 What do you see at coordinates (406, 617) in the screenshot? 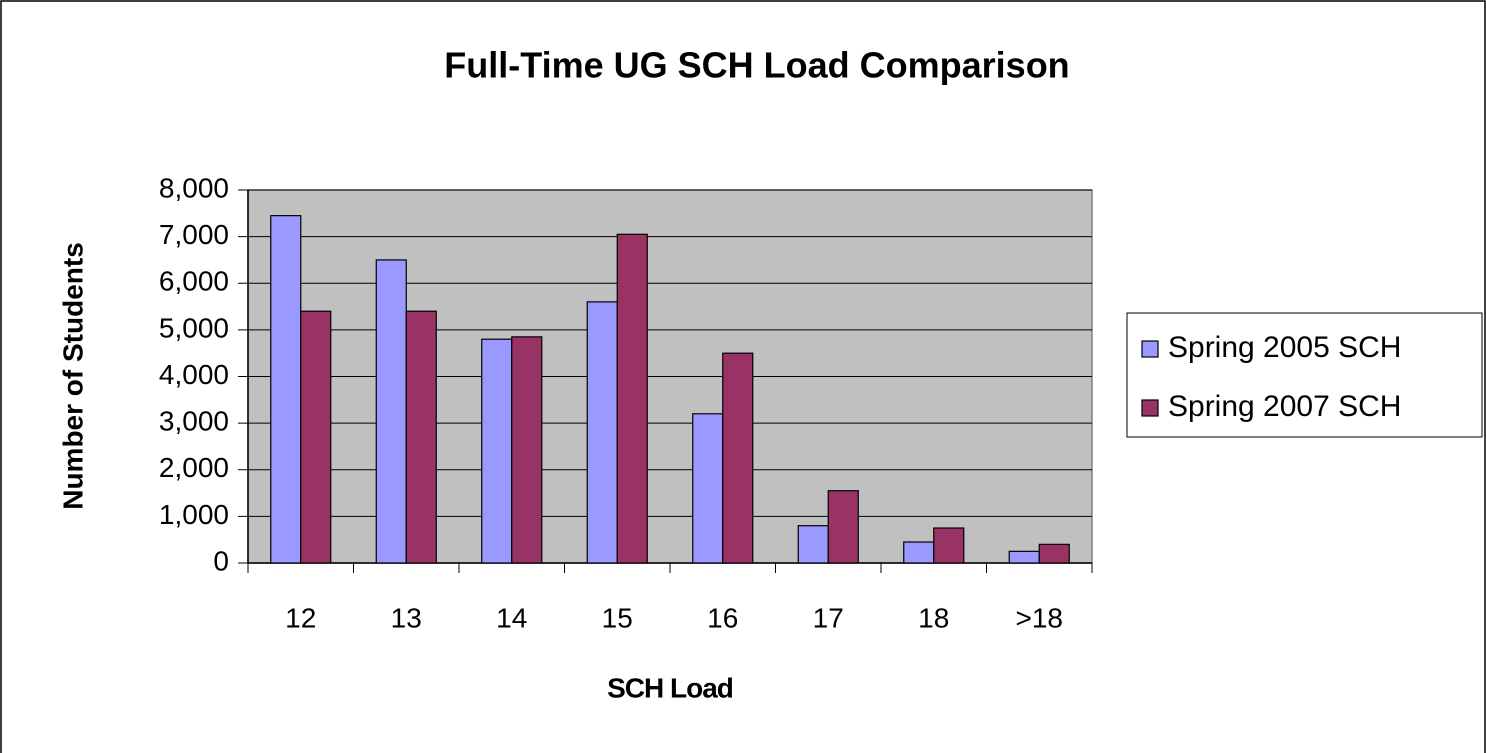
I see `x-tick-label: 13` at bounding box center [406, 617].